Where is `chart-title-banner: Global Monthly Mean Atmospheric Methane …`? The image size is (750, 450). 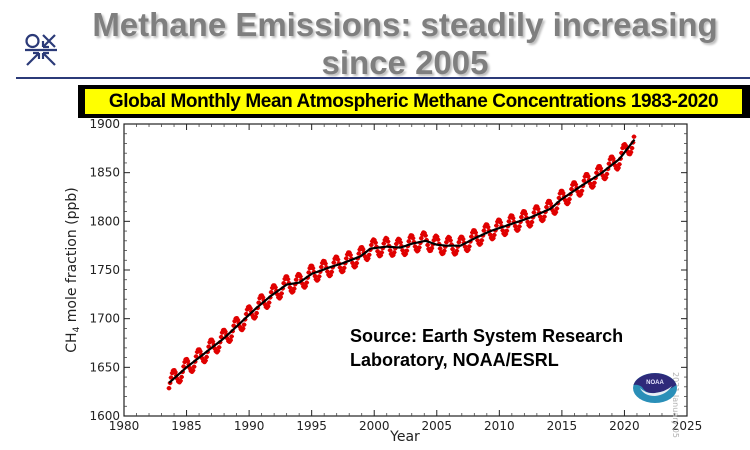
chart-title-banner: Global Monthly Mean Atmospheric Methane … is located at coordinates (414, 101).